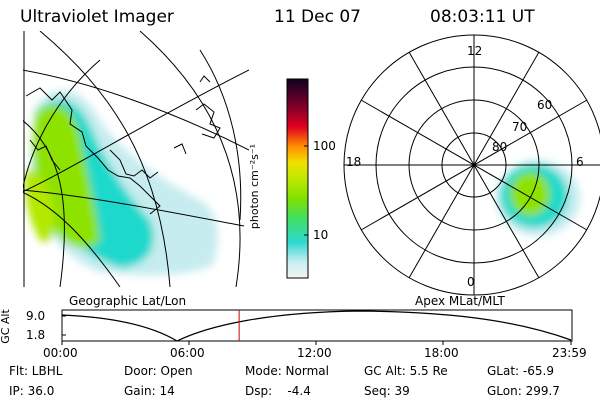 This screenshot has height=400, width=600. Describe the element at coordinates (36, 371) in the screenshot. I see `status-flt: Flt: LBHL` at that location.